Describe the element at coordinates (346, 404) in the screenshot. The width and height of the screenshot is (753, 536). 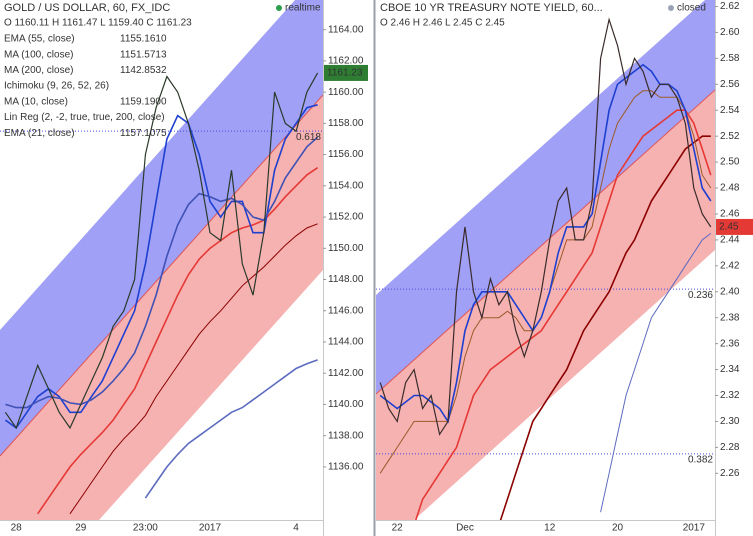
I see `y-tick-label: 1140.00` at that location.